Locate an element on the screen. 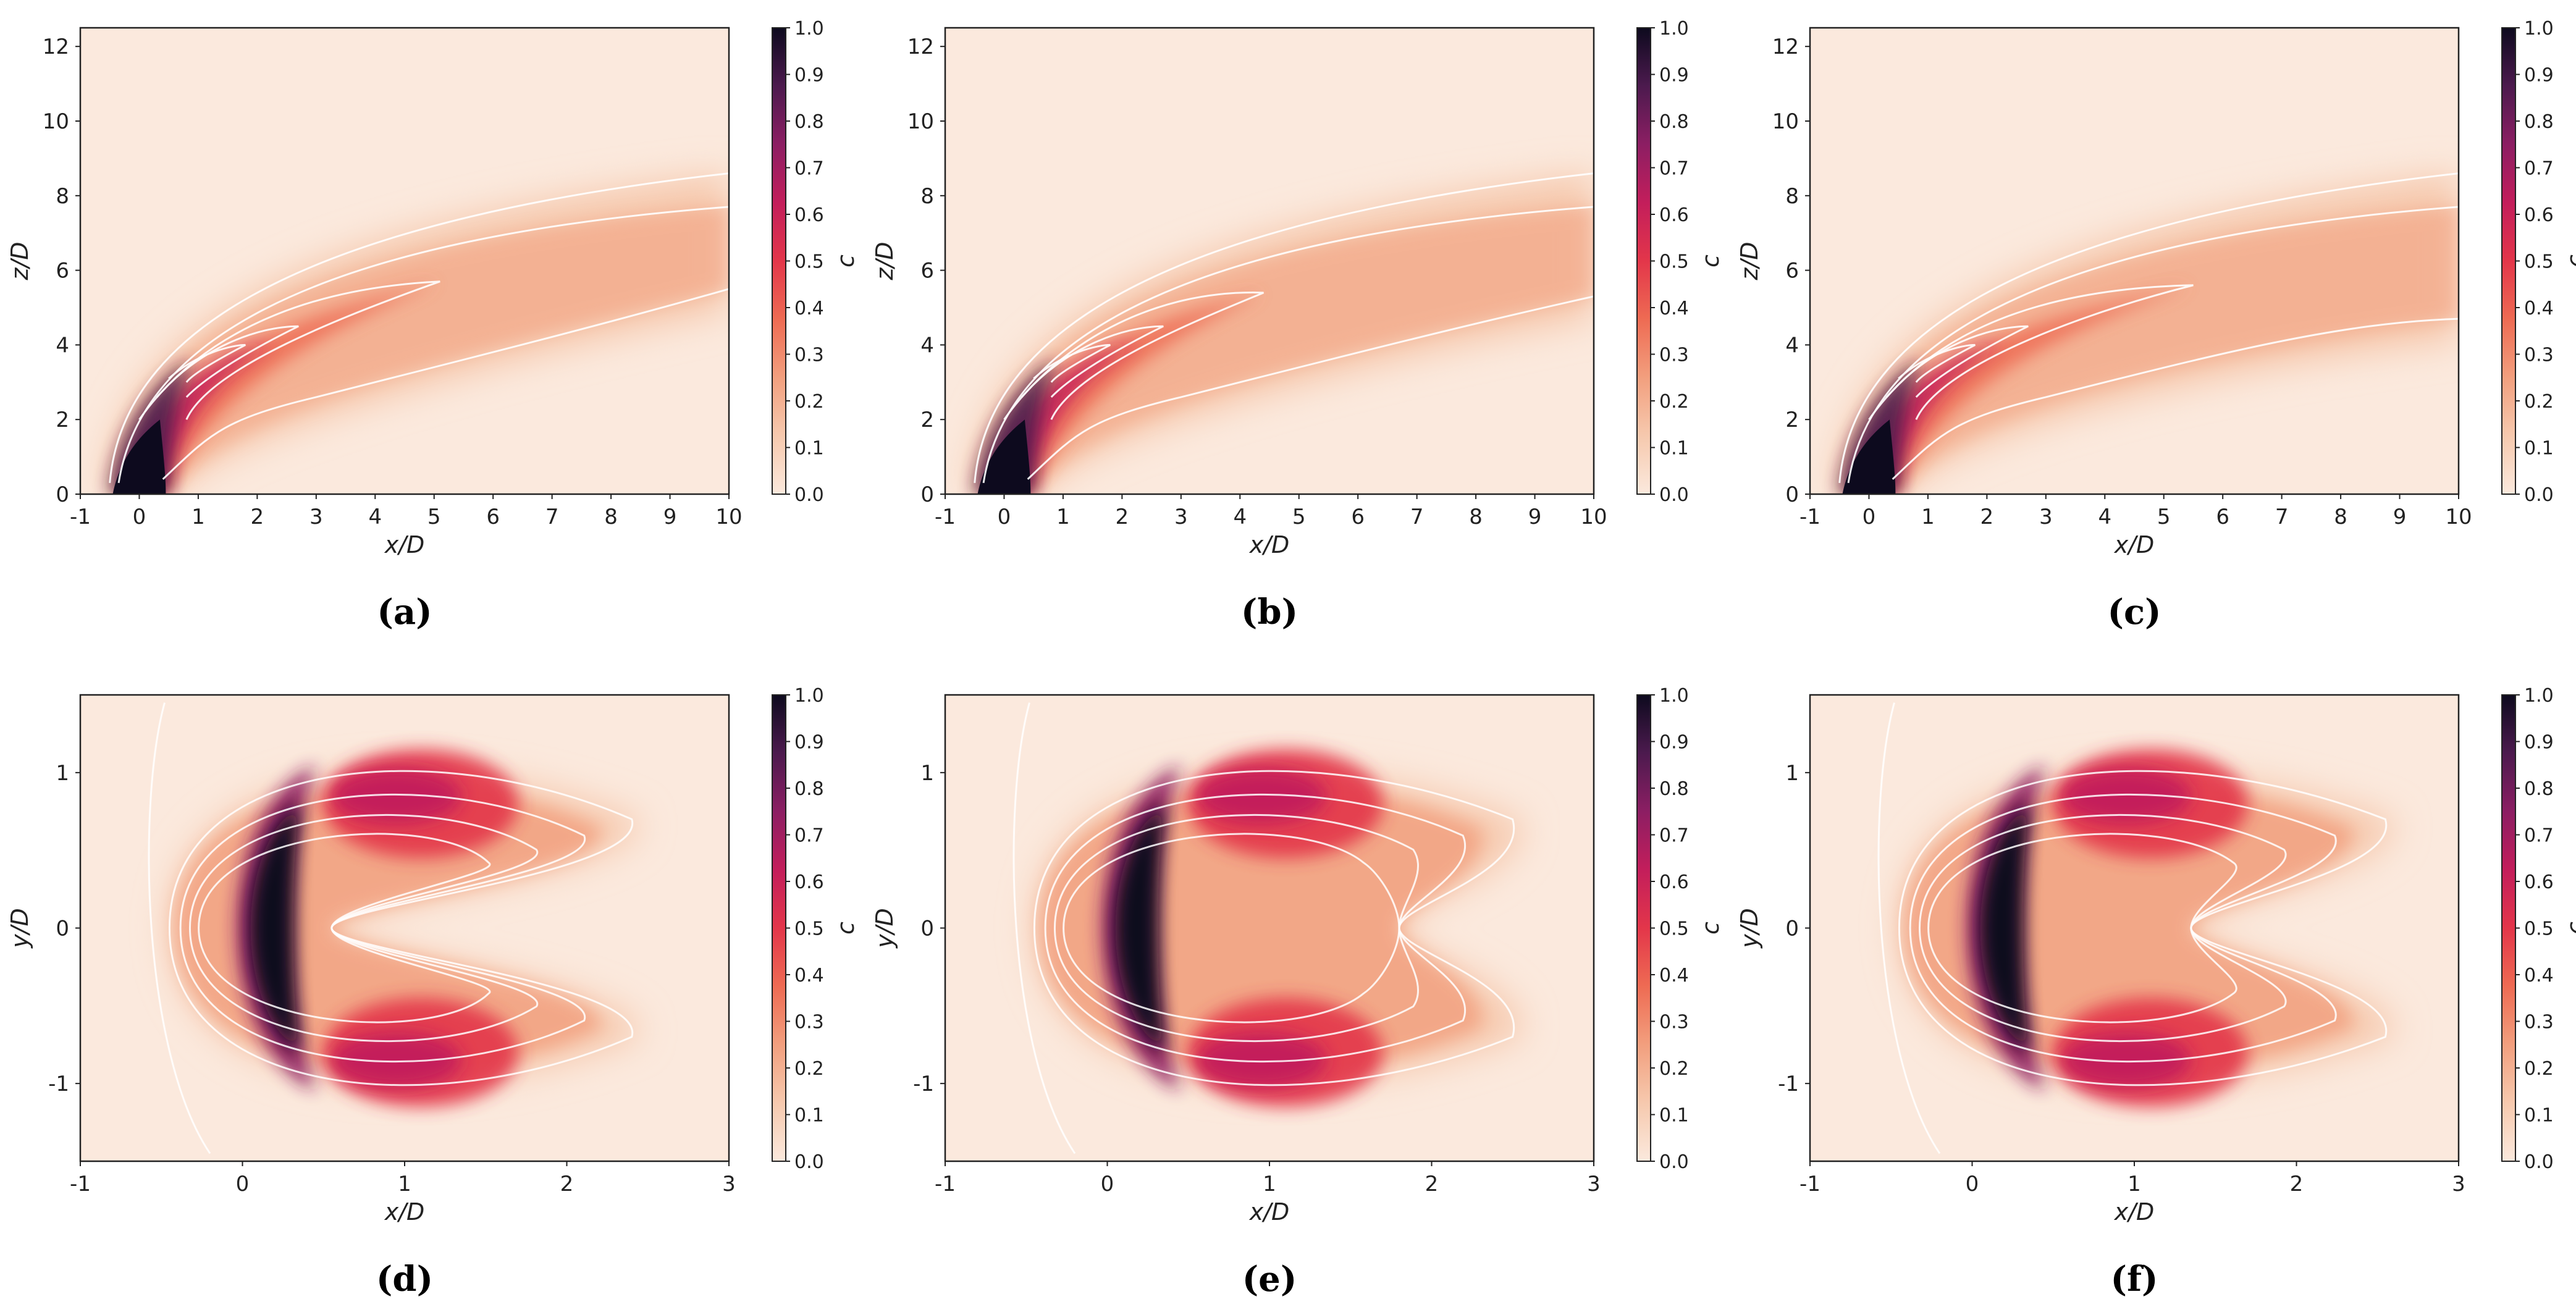  x-tick-label: 7 is located at coordinates (552, 517).